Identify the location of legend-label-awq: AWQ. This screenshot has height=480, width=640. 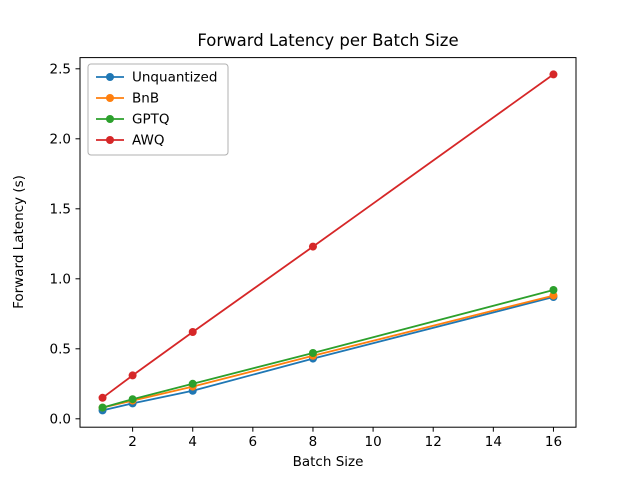
(148, 141).